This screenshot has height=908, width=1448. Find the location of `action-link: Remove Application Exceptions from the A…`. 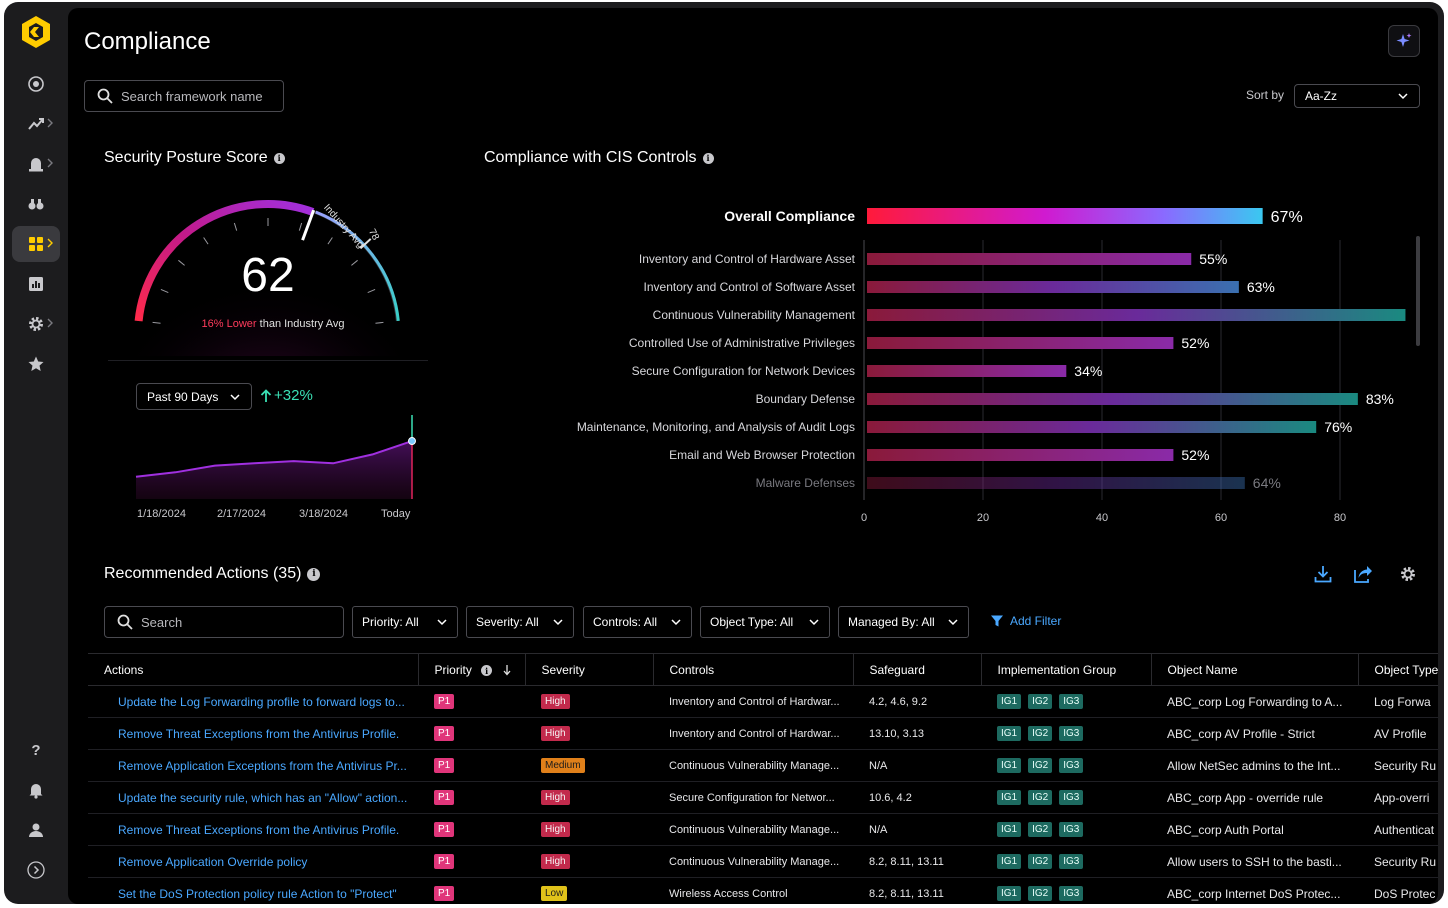

action-link: Remove Application Exceptions from the A… is located at coordinates (253, 765).